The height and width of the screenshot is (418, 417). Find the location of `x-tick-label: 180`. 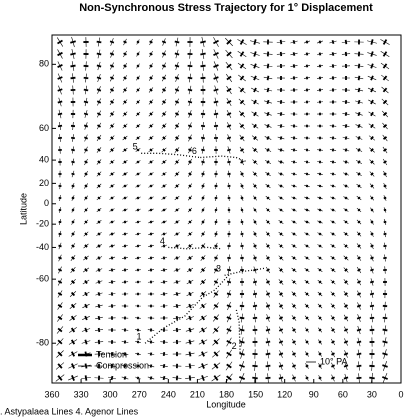

x-tick-label: 180 is located at coordinates (226, 394).